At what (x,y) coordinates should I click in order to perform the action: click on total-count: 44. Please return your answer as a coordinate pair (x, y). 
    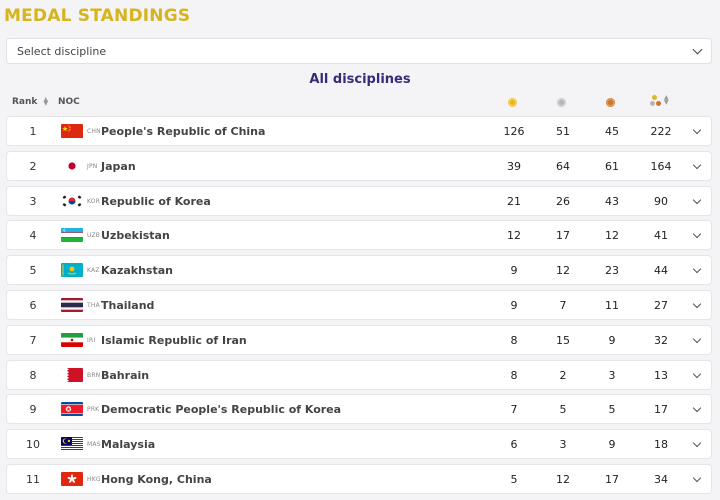
    Looking at the image, I should click on (661, 271).